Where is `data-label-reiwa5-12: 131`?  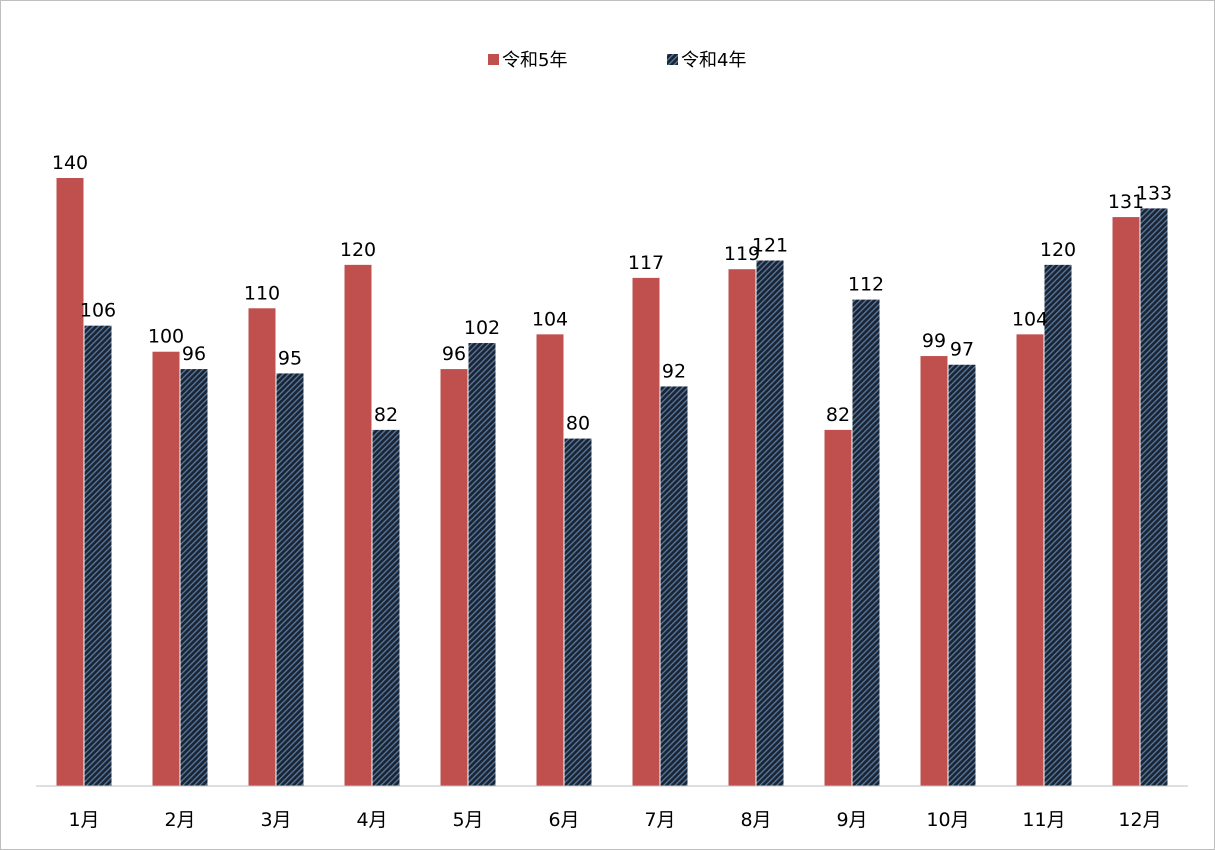
data-label-reiwa5-12: 131 is located at coordinates (1126, 202).